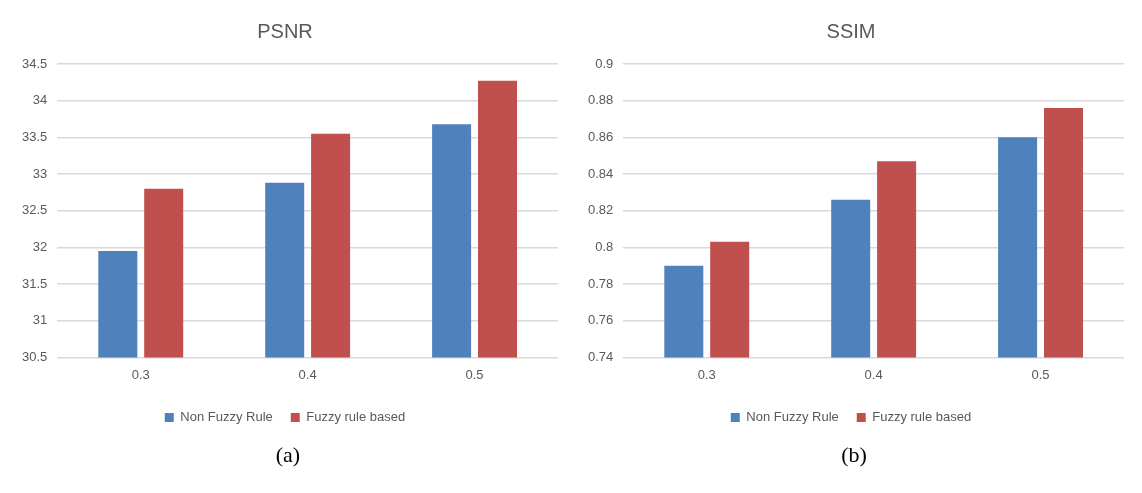 The width and height of the screenshot is (1142, 493). What do you see at coordinates (604, 63) in the screenshot?
I see `y-tick-label: 0.9` at bounding box center [604, 63].